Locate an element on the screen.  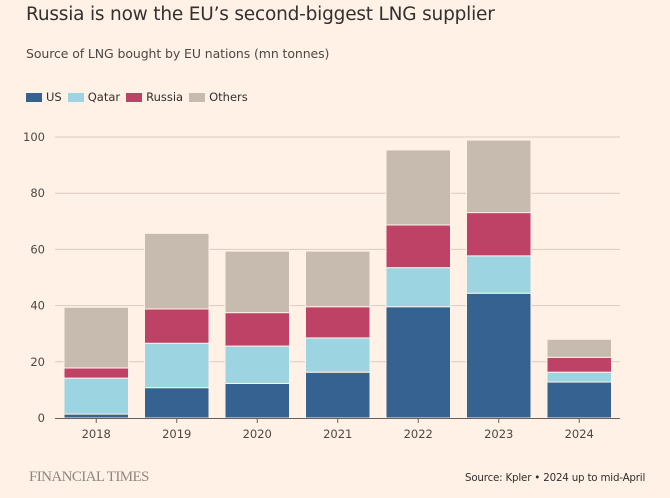
legend: US Qatar Russia Others is located at coordinates (140, 97).